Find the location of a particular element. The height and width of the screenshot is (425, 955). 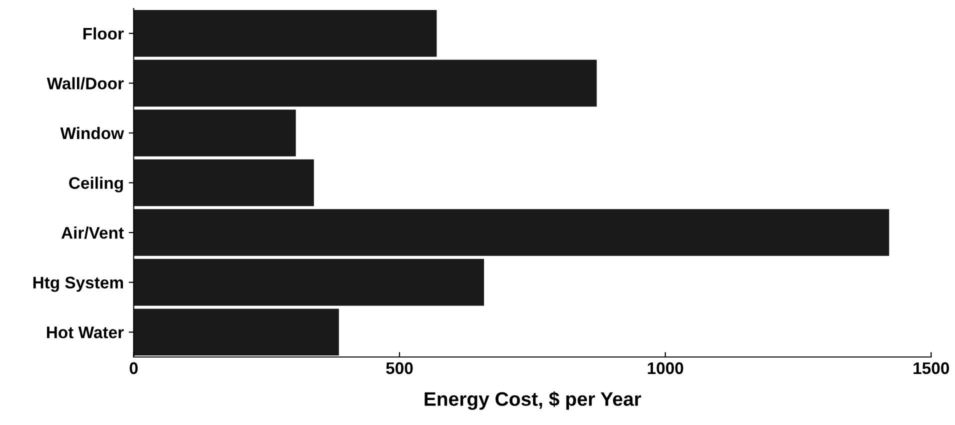

x-axis-title: Energy Cost, $ per Year is located at coordinates (533, 400).